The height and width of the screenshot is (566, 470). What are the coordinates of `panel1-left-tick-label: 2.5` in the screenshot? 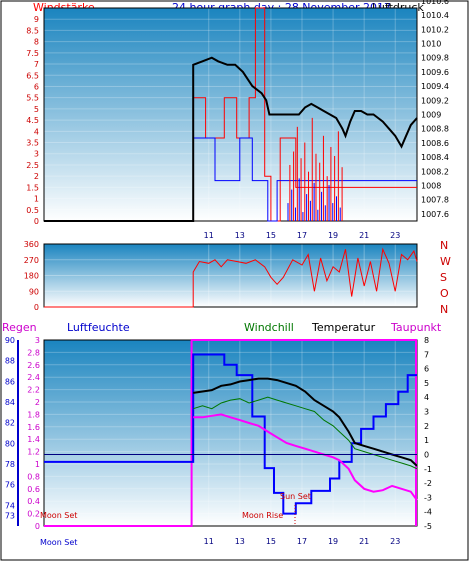 It's located at (32, 165).